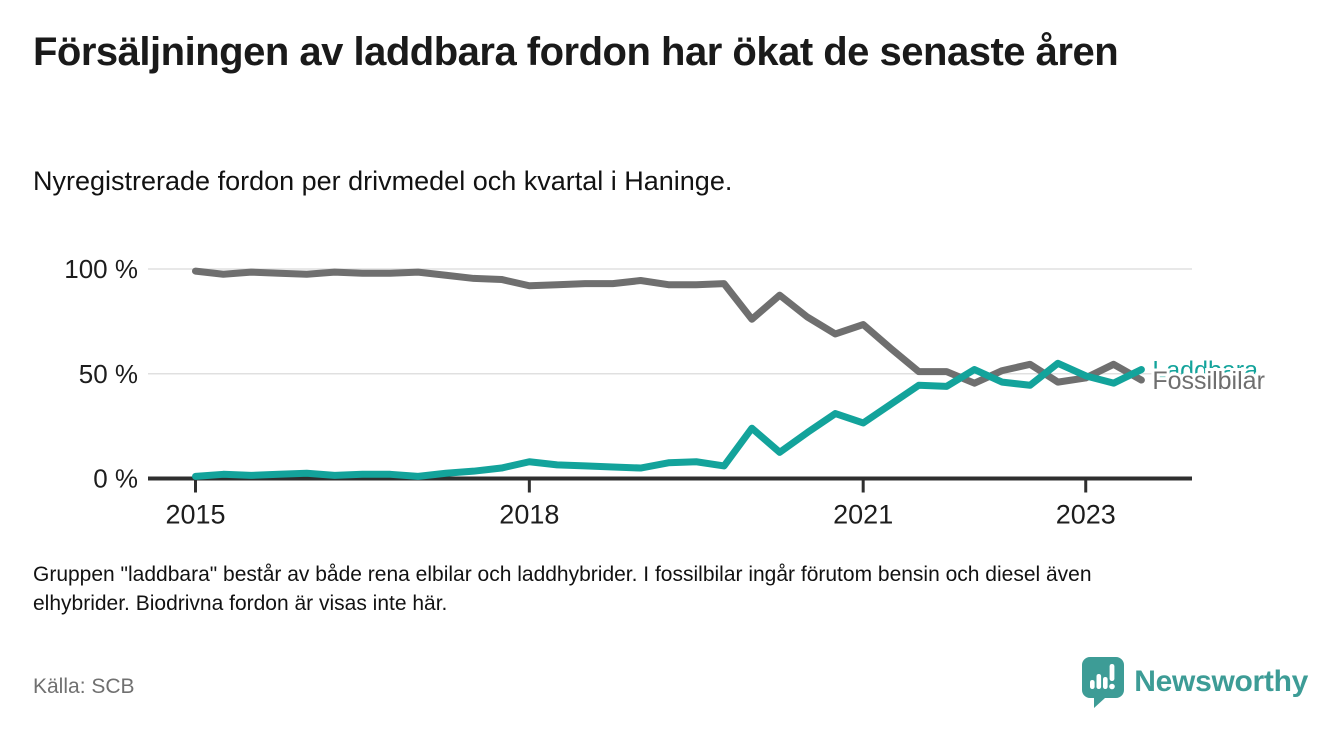  Describe the element at coordinates (115, 479) in the screenshot. I see `y-tick-label: 0 %` at that location.